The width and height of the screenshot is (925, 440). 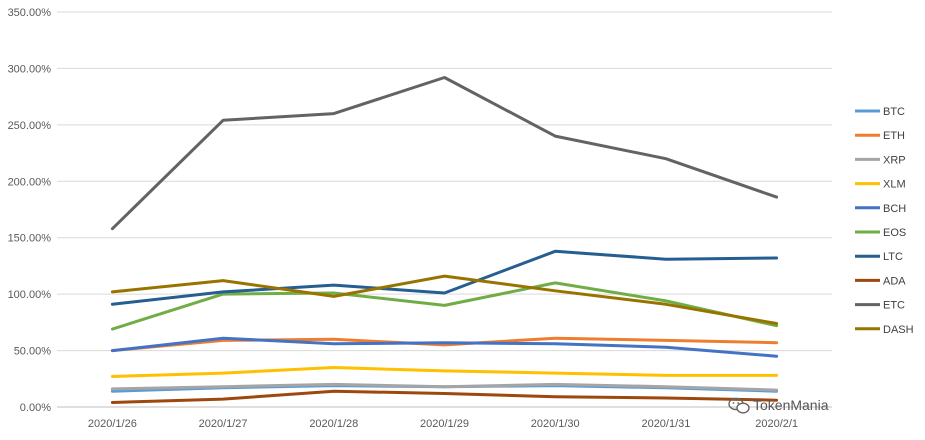 I want to click on x-tick-label: 2020/1/27, so click(x=223, y=424).